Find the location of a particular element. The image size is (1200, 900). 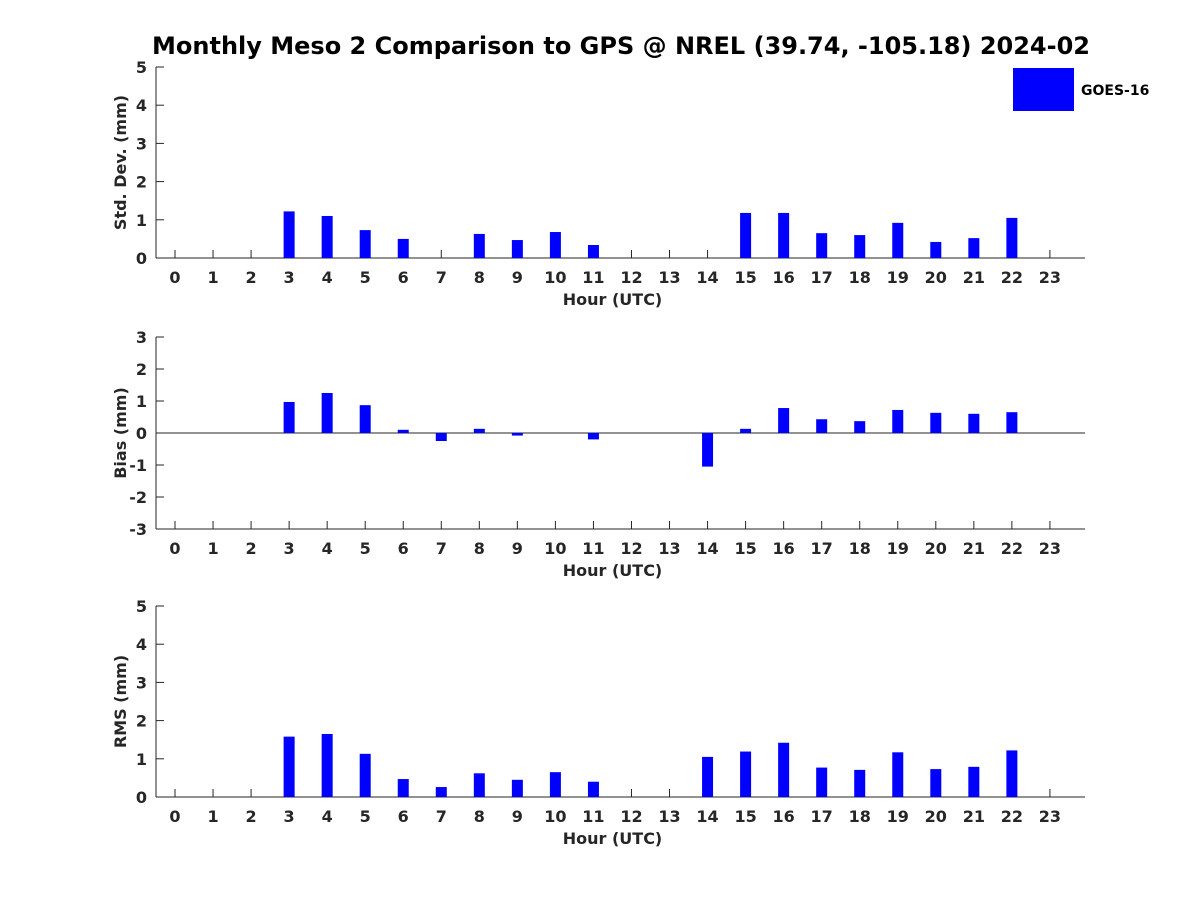

std-dev-x-tick-label: 9 is located at coordinates (517, 277).